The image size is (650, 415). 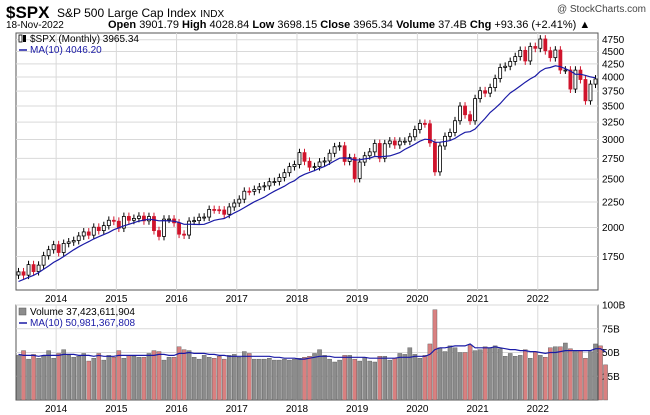 I want to click on volume-x-tick-label: 2022, so click(x=538, y=409).